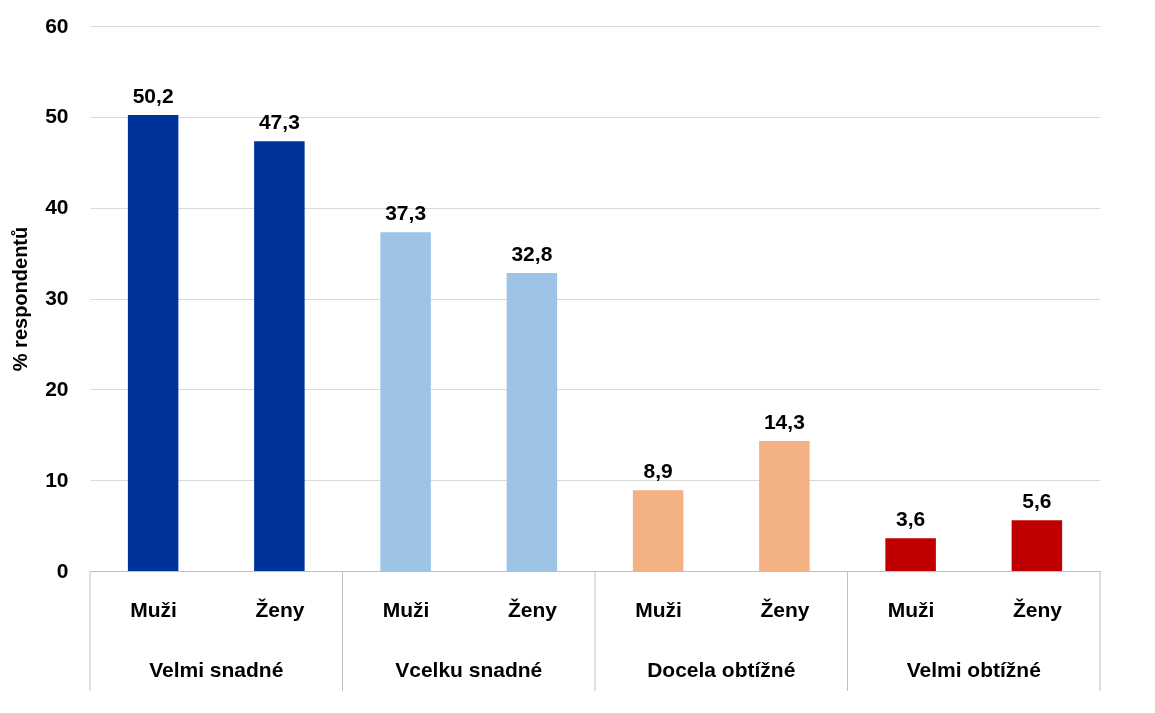 The image size is (1155, 713). I want to click on text: Docela obtížné, so click(721, 669).